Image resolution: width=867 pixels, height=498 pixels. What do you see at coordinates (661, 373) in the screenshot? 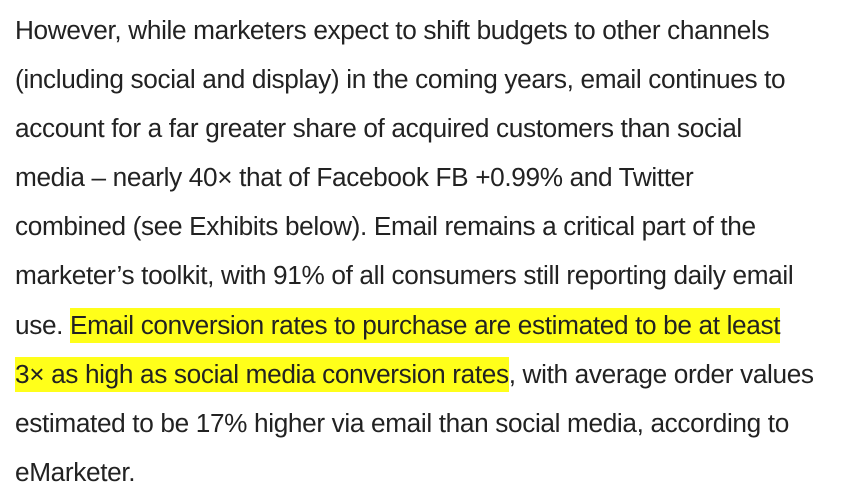
I see `line-text: , with average order values` at bounding box center [661, 373].